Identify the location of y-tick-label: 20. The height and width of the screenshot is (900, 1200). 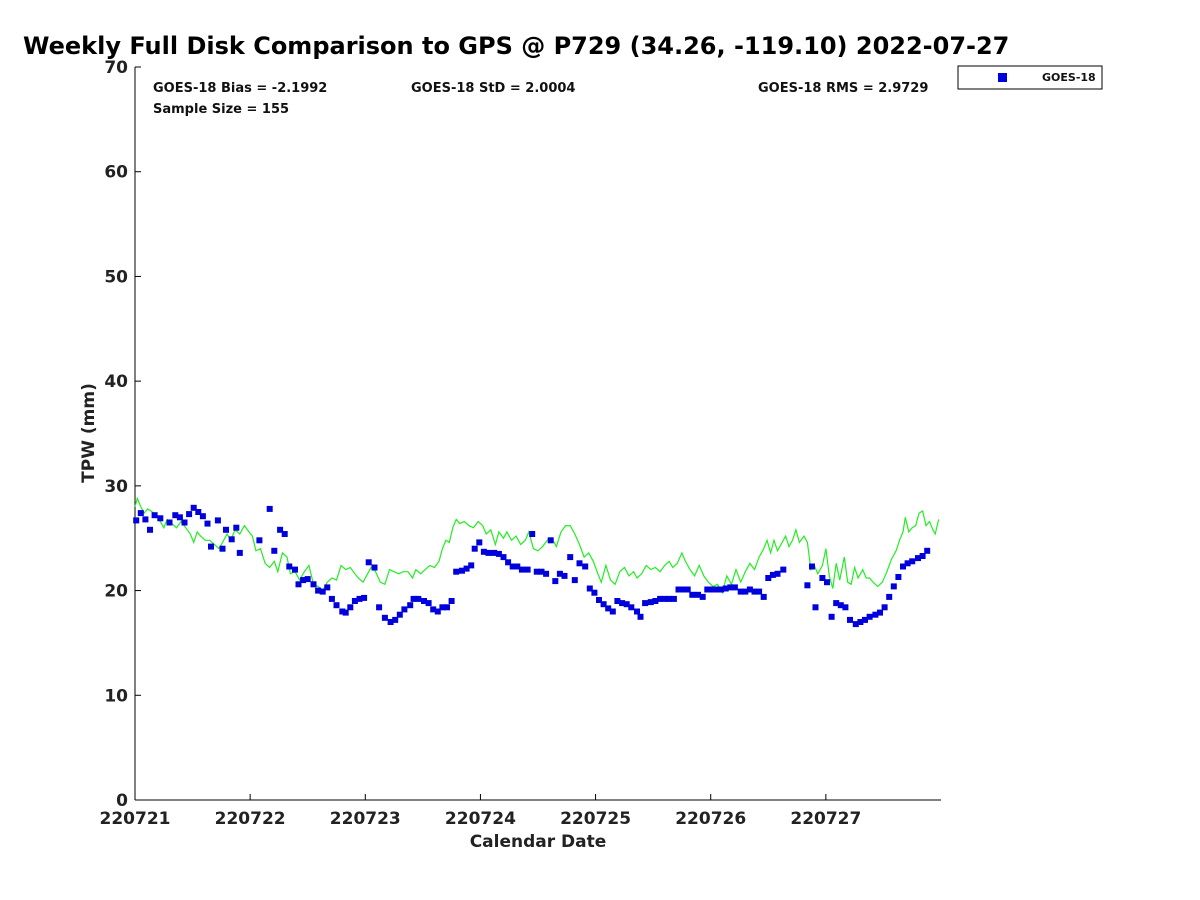
(116, 592).